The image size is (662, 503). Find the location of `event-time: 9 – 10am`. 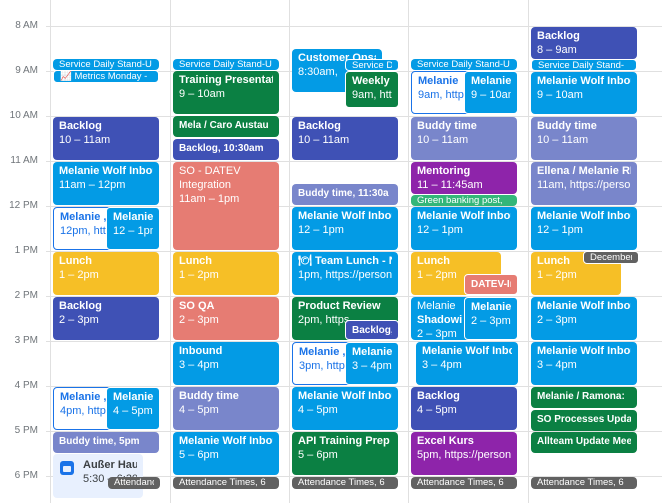

event-time: 9 – 10am is located at coordinates (491, 95).